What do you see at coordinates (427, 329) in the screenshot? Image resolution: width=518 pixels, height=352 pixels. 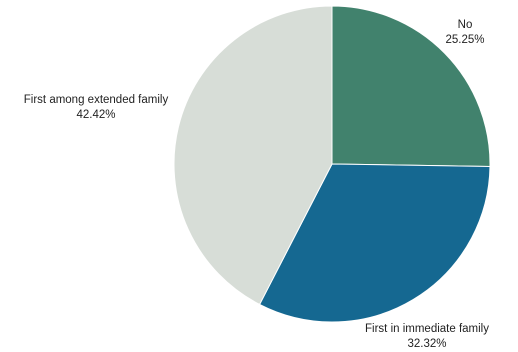 I see `slice-label: First in immediate family` at bounding box center [427, 329].